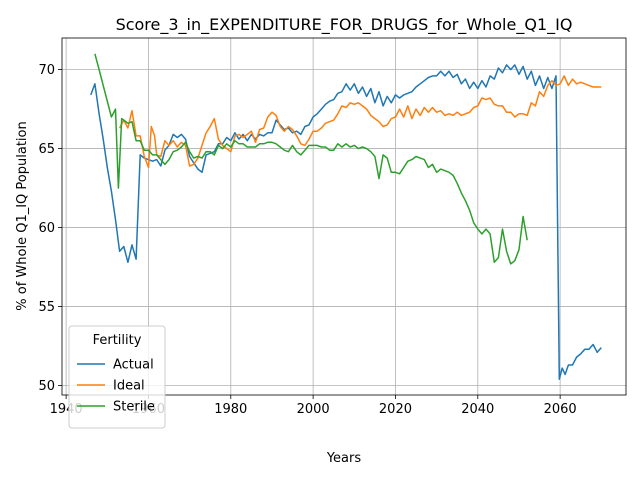 Image resolution: width=640 pixels, height=480 pixels. I want to click on x-tick-label: 2040, so click(477, 409).